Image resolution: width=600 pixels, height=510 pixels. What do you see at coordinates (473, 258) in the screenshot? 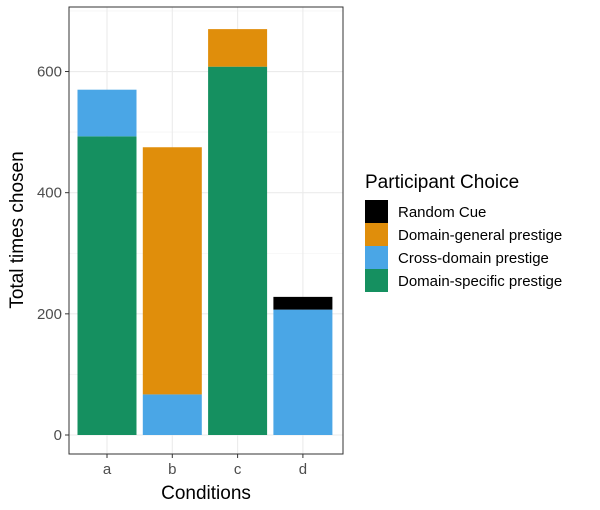
I see `legend-label: Cross-domain prestige` at bounding box center [473, 258].